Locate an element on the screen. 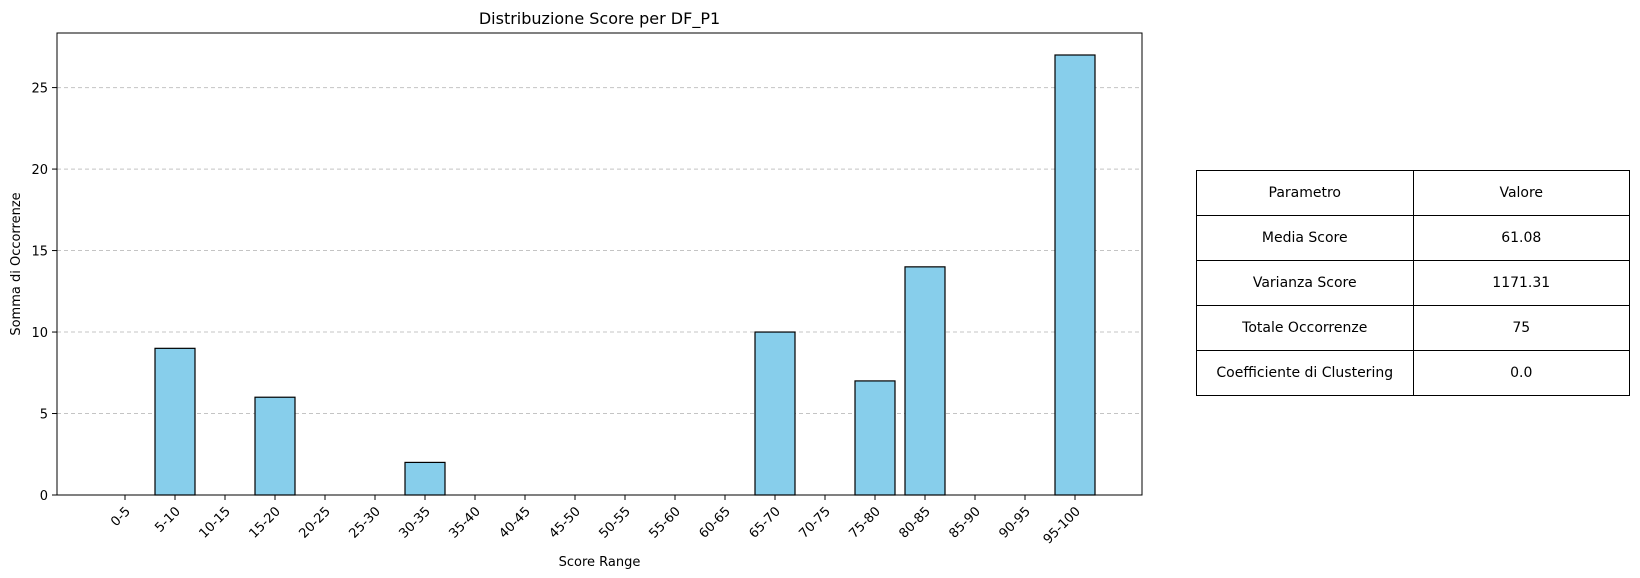 This screenshot has width=1640, height=578. x-tick-label: 90-95 is located at coordinates (1015, 522).